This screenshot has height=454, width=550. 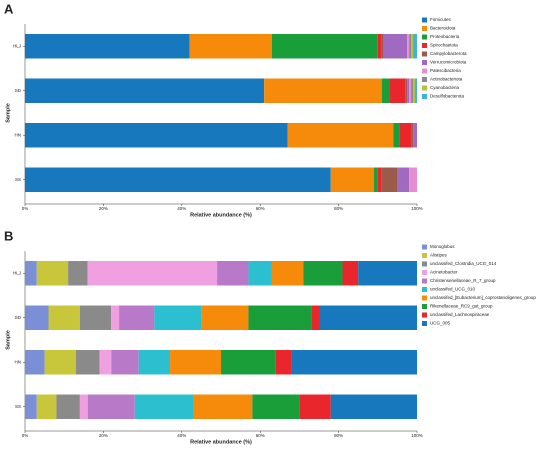 What do you see at coordinates (445, 36) in the screenshot?
I see `legend-label: Proteobacteria` at bounding box center [445, 36].